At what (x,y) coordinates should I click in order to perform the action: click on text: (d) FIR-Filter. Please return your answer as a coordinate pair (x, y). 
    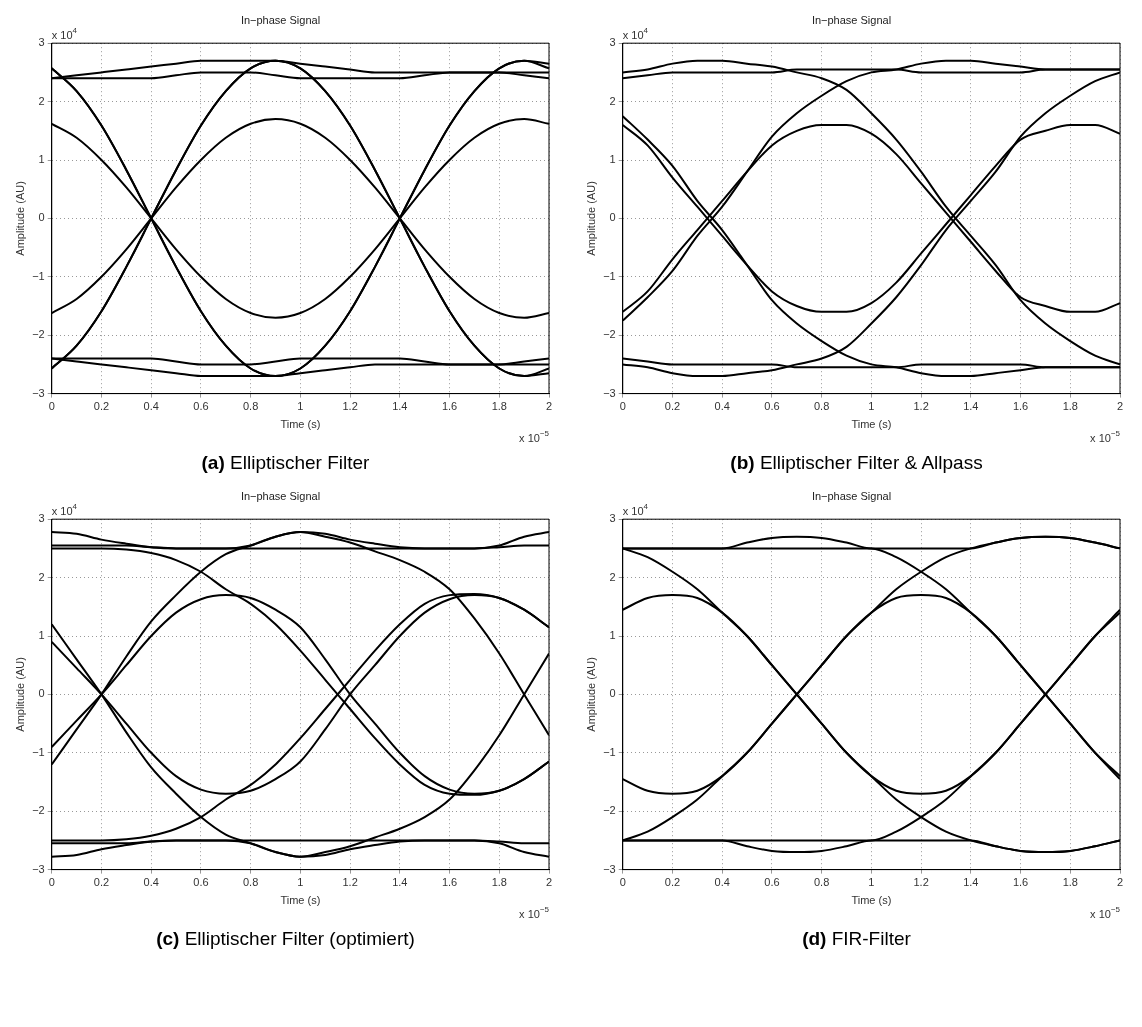
    Looking at the image, I should click on (856, 938).